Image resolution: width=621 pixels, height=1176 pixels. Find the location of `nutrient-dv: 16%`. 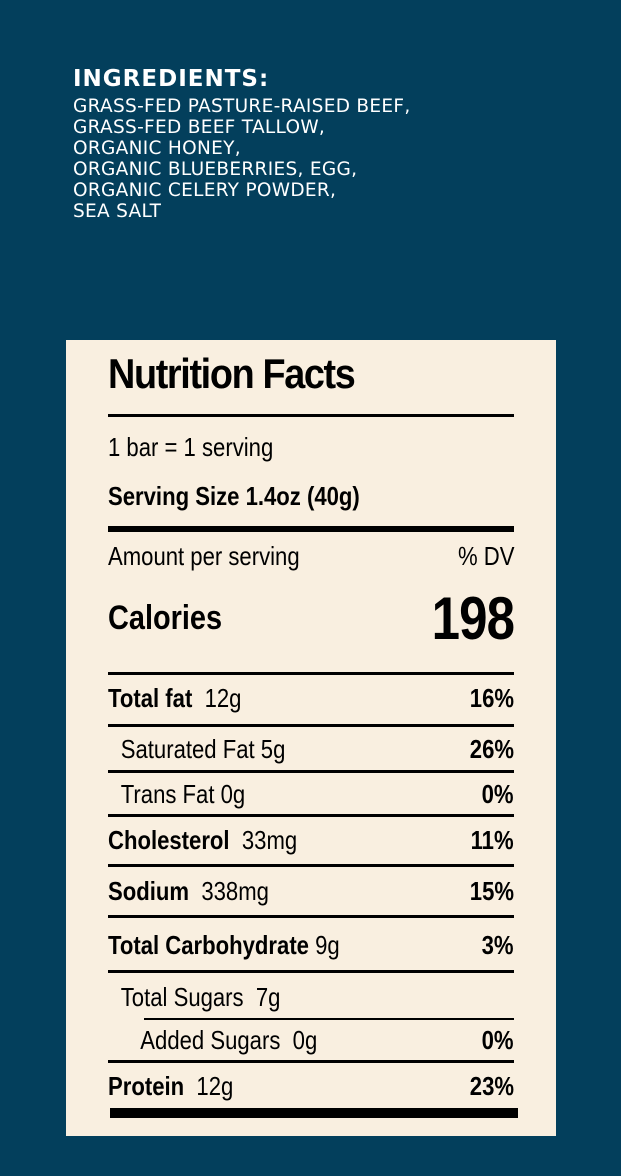

nutrient-dv: 16% is located at coordinates (491, 697).